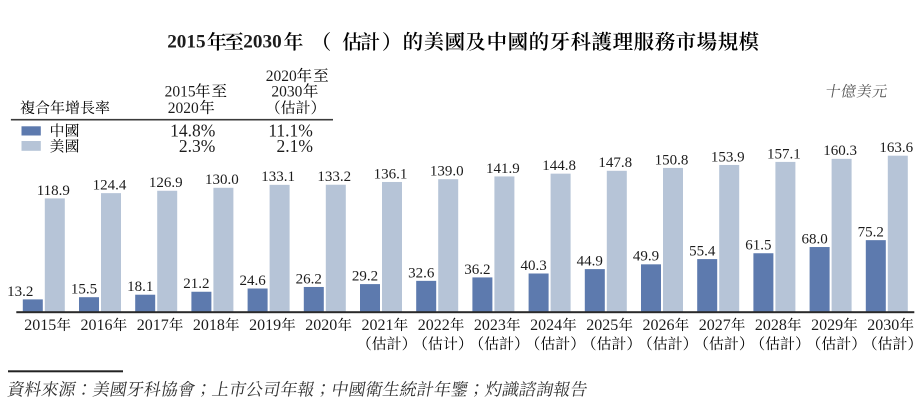  What do you see at coordinates (278, 177) in the screenshot?
I see `svg-text: 133.1` at bounding box center [278, 177].